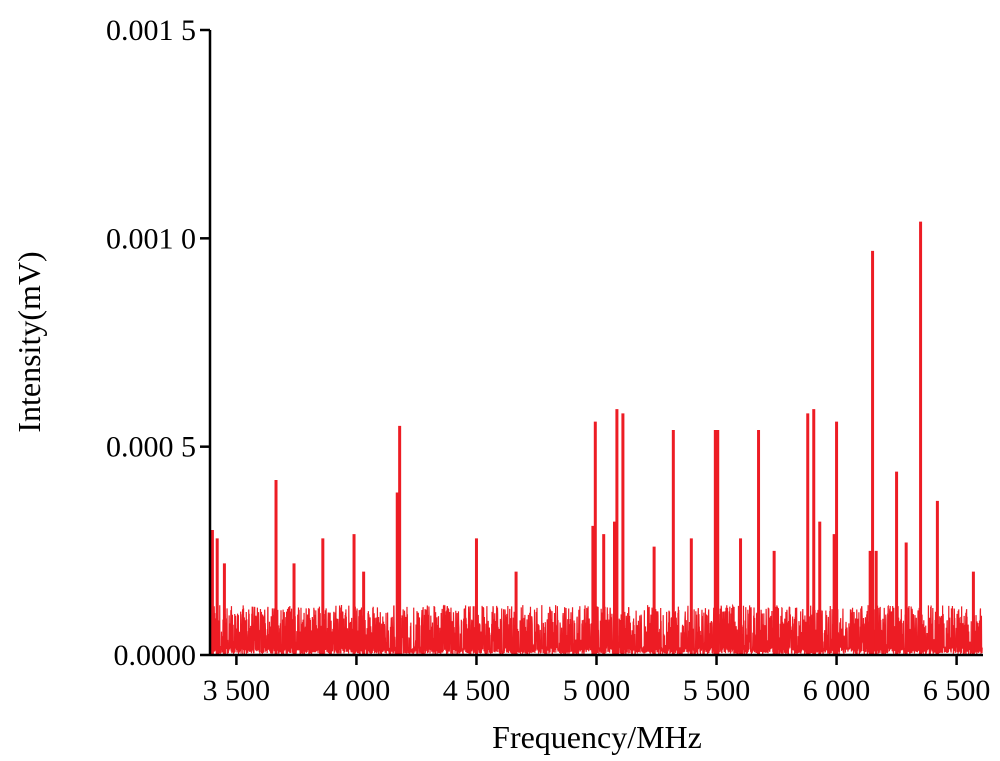  What do you see at coordinates (237, 690) in the screenshot?
I see `x-tick-label: 3 500` at bounding box center [237, 690].